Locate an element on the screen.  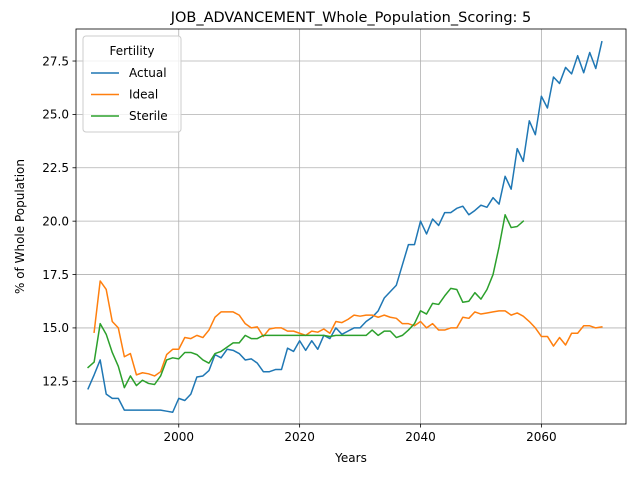
legend: Fertility Actual Ideal Sterile is located at coordinates (132, 84).